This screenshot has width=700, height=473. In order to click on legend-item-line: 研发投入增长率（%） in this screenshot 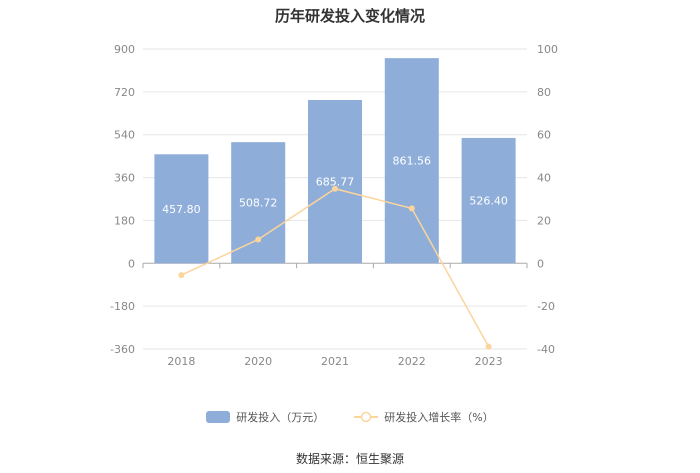, I will do `click(424, 417)`.